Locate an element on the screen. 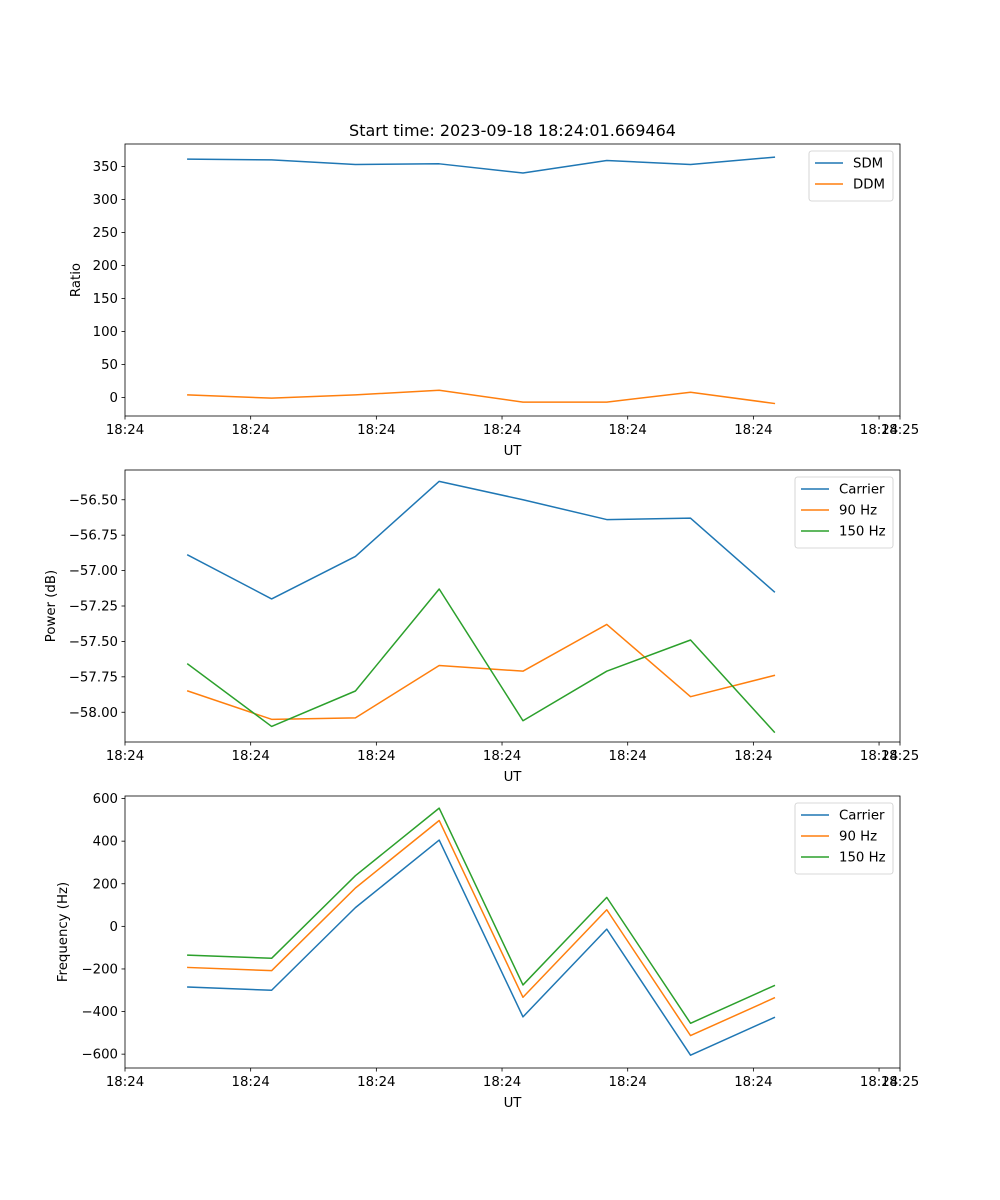  y-tick-label: 250 is located at coordinates (105, 233).